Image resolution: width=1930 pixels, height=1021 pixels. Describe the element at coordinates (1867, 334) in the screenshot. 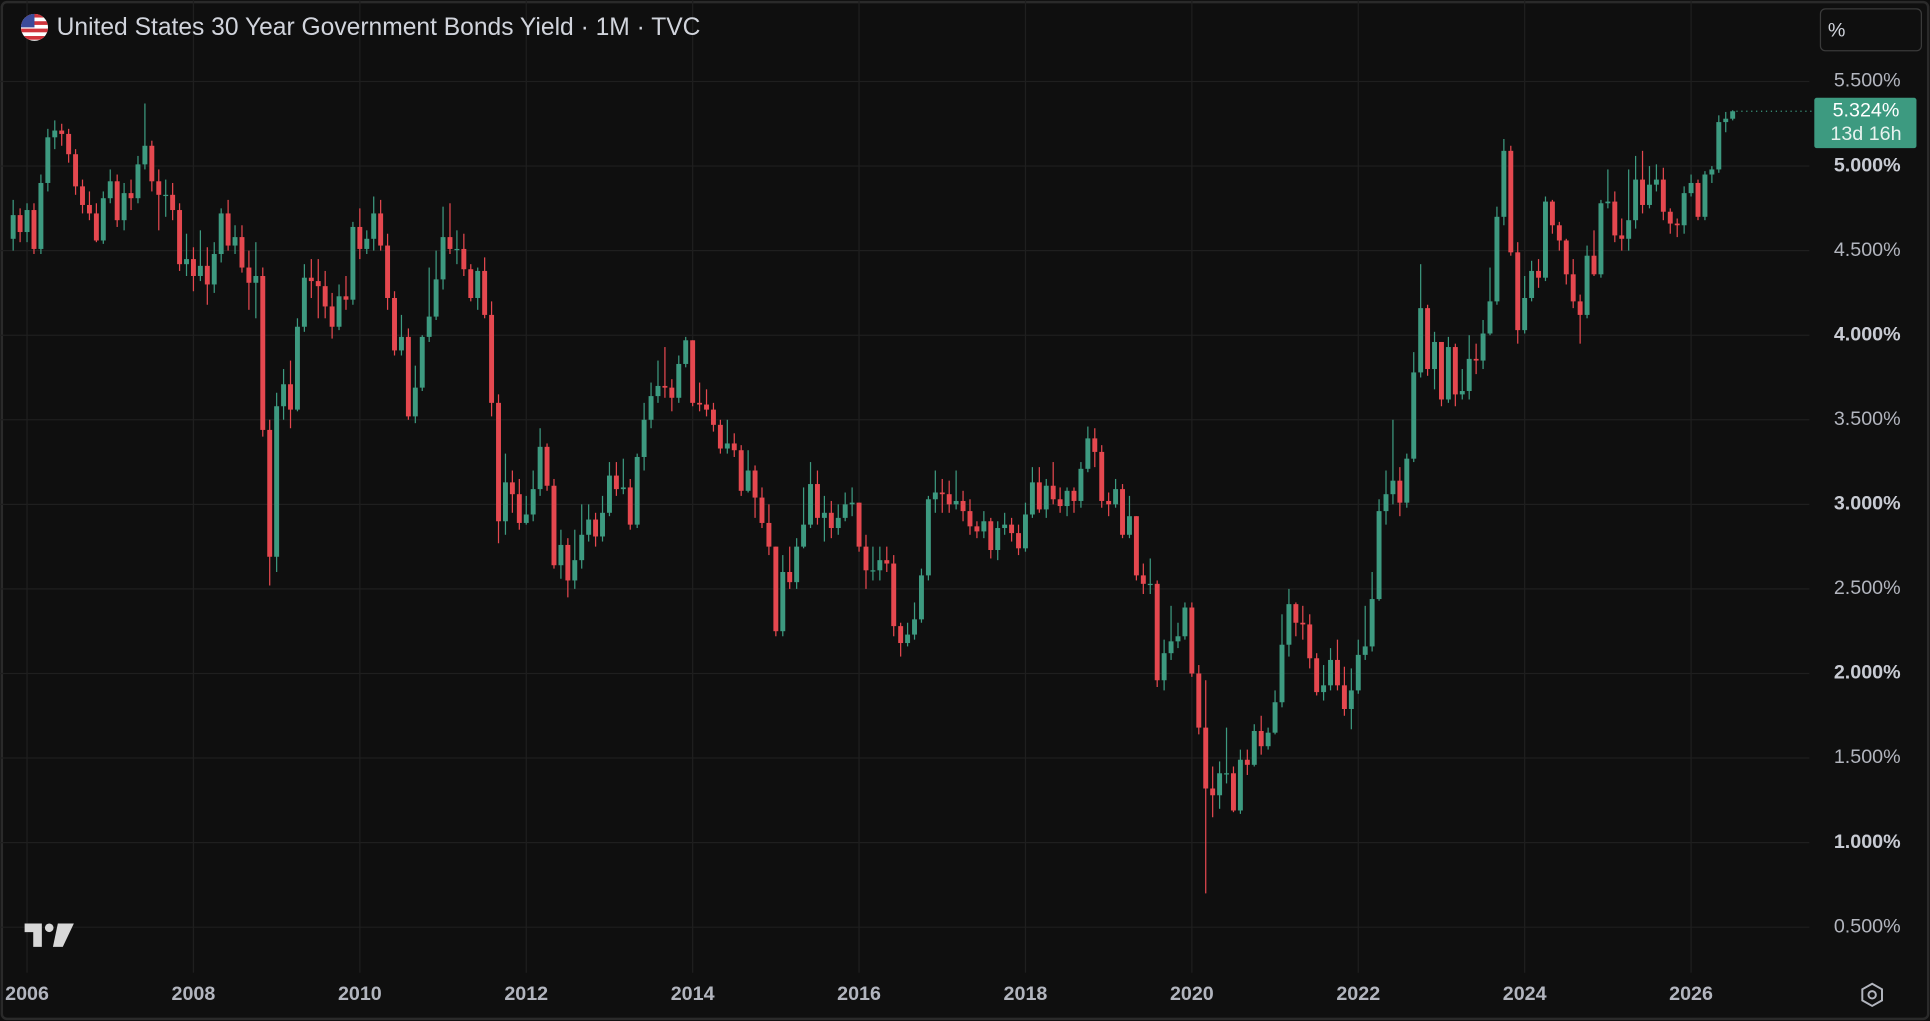

I see `y-tick-label: 4.000%` at that location.